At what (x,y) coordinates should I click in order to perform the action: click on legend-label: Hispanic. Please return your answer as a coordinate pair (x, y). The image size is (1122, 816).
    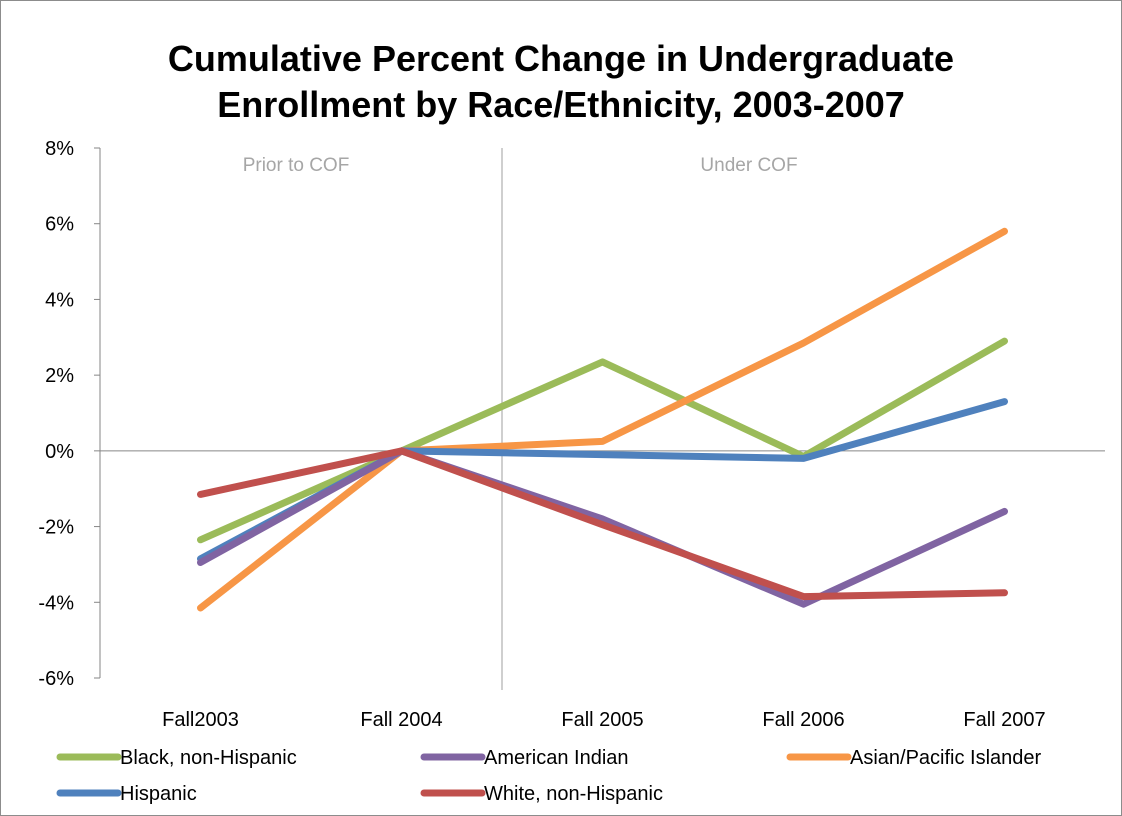
    Looking at the image, I should click on (158, 794).